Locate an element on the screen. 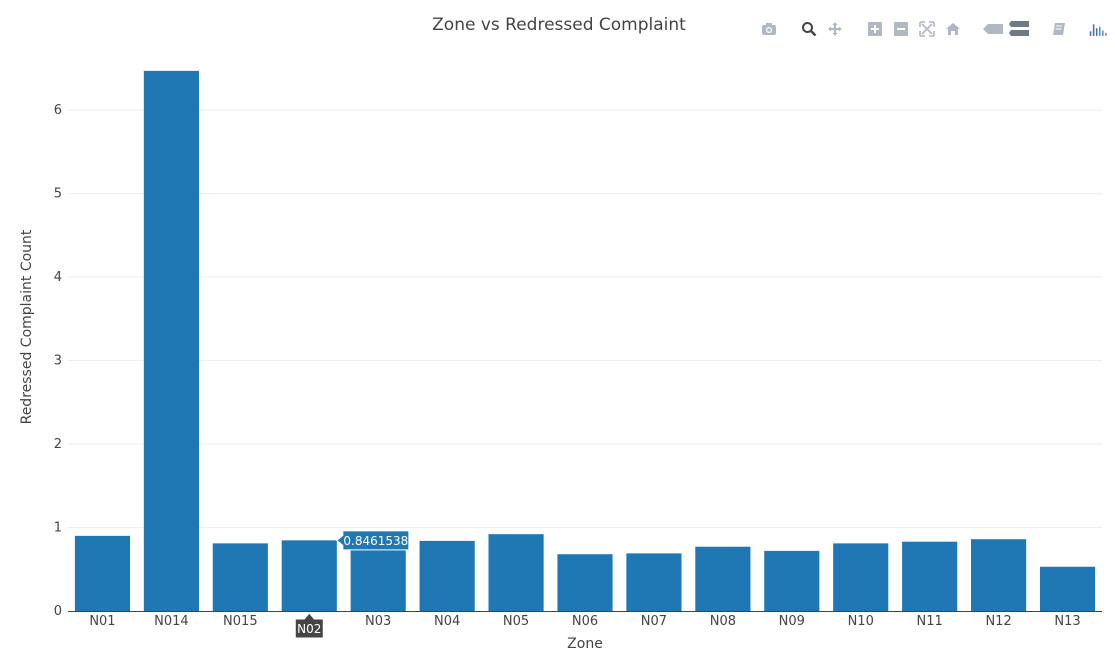 The image size is (1115, 658). bar-n014 is located at coordinates (171, 340).